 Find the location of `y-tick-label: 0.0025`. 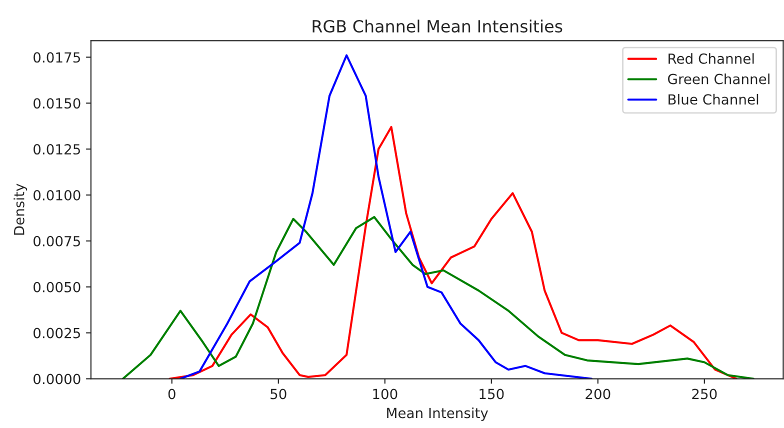

y-tick-label: 0.0025 is located at coordinates (57, 333).